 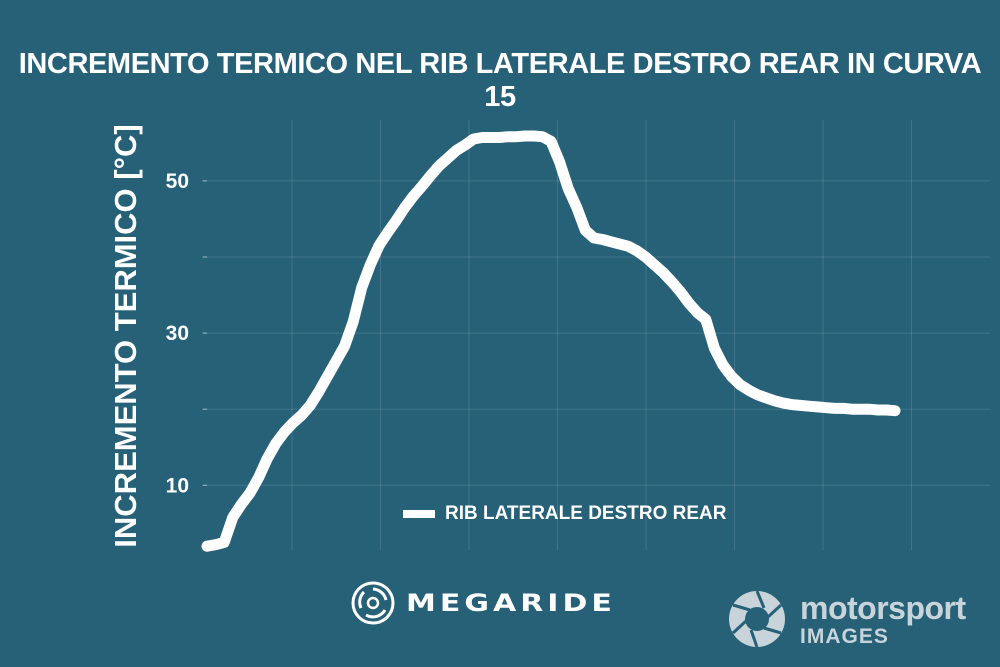 I want to click on legend: RIB LATERALE DESTRO REAR, so click(x=564, y=514).